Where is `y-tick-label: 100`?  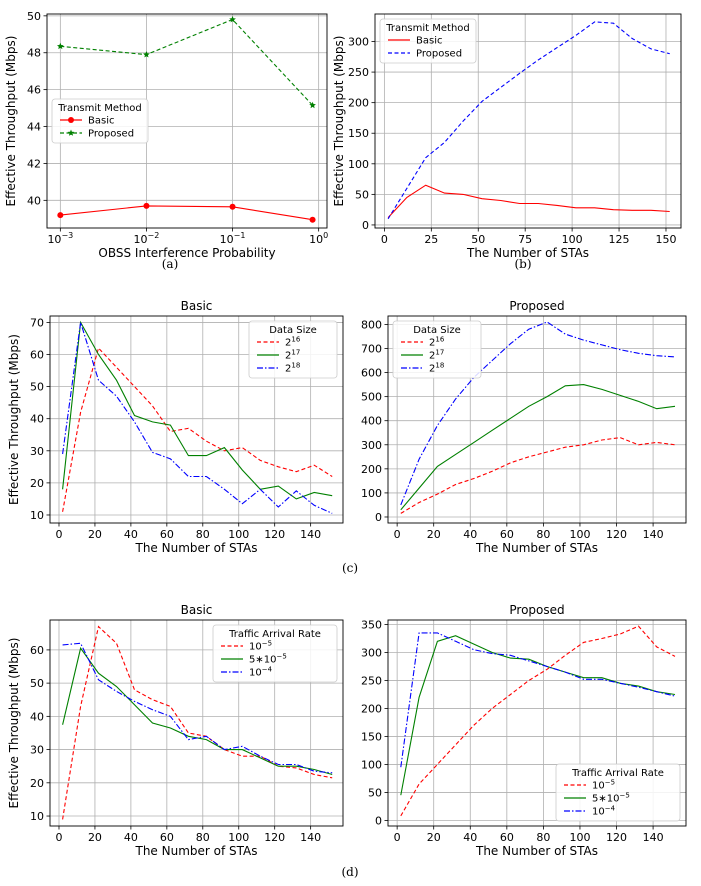
y-tick-label: 100 is located at coordinates (371, 764).